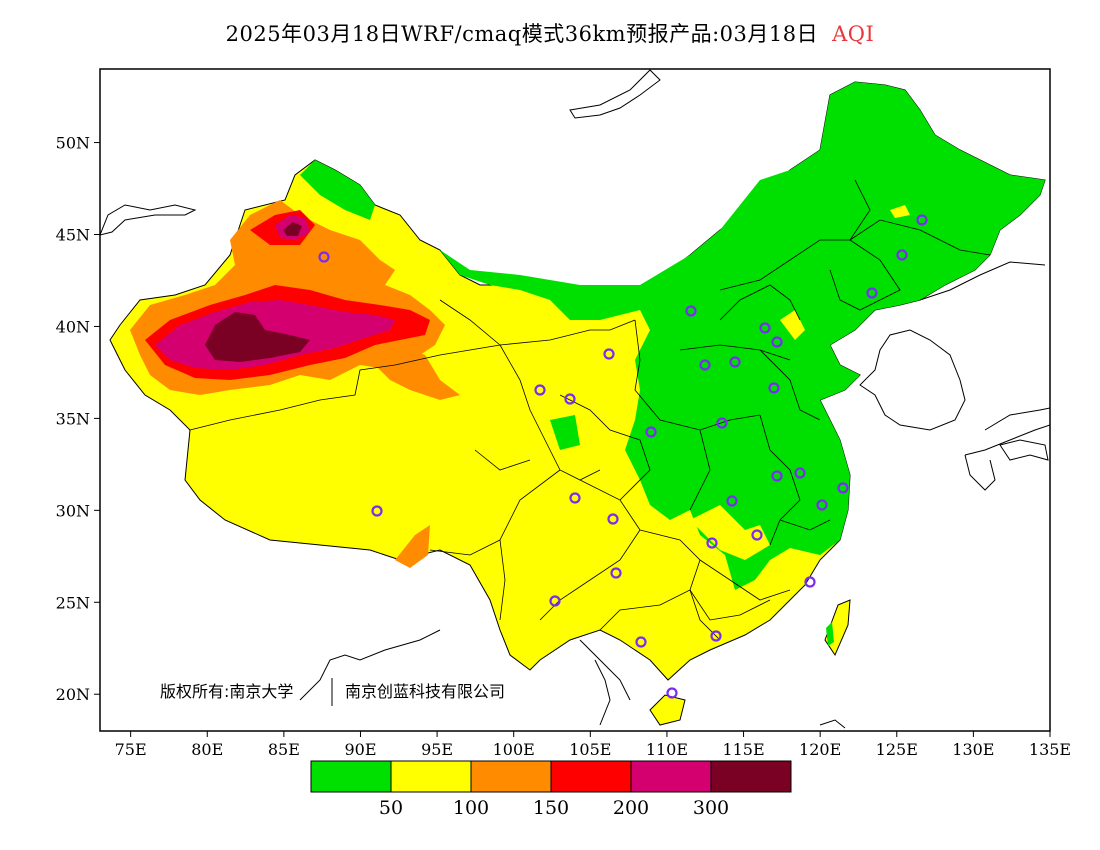 The image size is (1100, 850). I want to click on orange-patch-gansu, so click(410, 372).